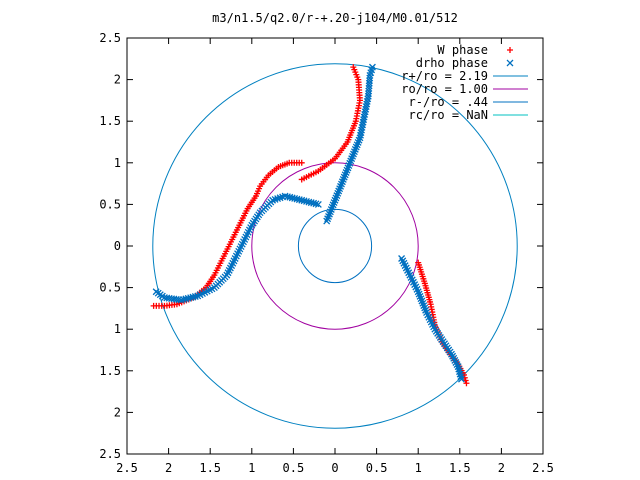 Image resolution: width=640 pixels, height=480 pixels. Describe the element at coordinates (448, 115) in the screenshot. I see `legend-label: rc/ro = NaN` at that location.